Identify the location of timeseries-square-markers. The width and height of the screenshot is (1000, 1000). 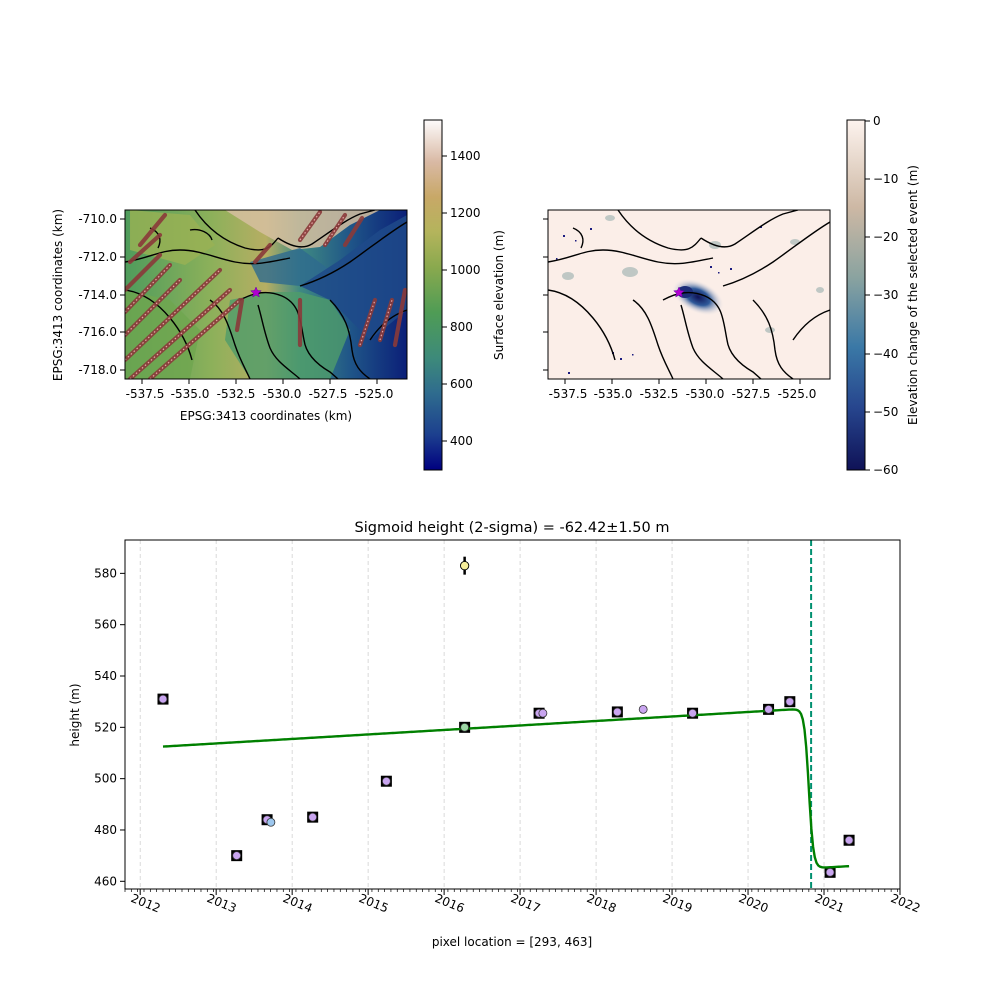
(506, 785).